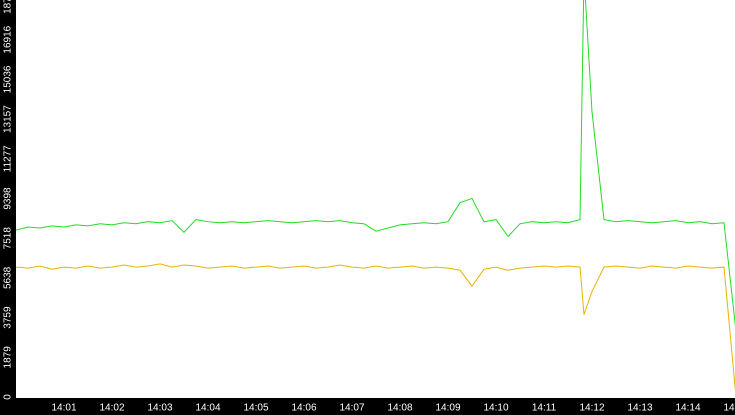 This screenshot has width=735, height=415. What do you see at coordinates (8, 317) in the screenshot?
I see `y-tick-label: 3759` at bounding box center [8, 317].